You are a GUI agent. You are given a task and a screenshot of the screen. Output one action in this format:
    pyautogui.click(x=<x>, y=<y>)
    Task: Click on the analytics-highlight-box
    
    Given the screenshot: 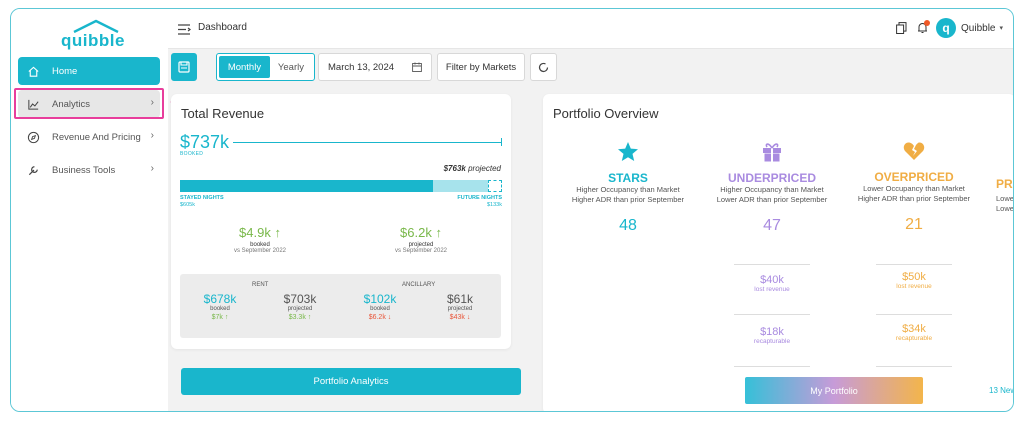 What is the action you would take?
    pyautogui.click(x=89, y=103)
    